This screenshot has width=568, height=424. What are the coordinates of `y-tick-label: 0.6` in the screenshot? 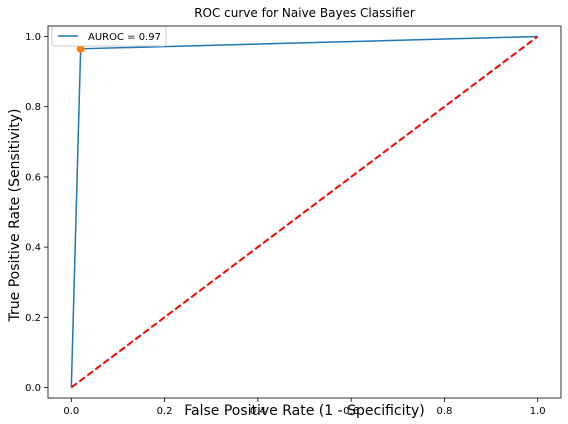 It's located at (33, 177).